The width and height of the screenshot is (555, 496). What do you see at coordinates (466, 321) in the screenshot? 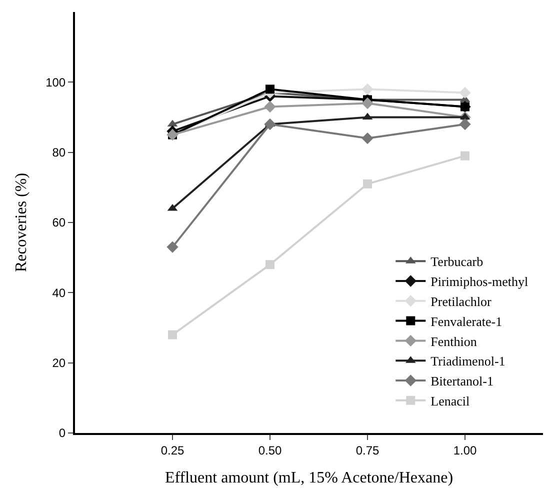
I see `legend-label: Fenvalerate-1` at bounding box center [466, 321].